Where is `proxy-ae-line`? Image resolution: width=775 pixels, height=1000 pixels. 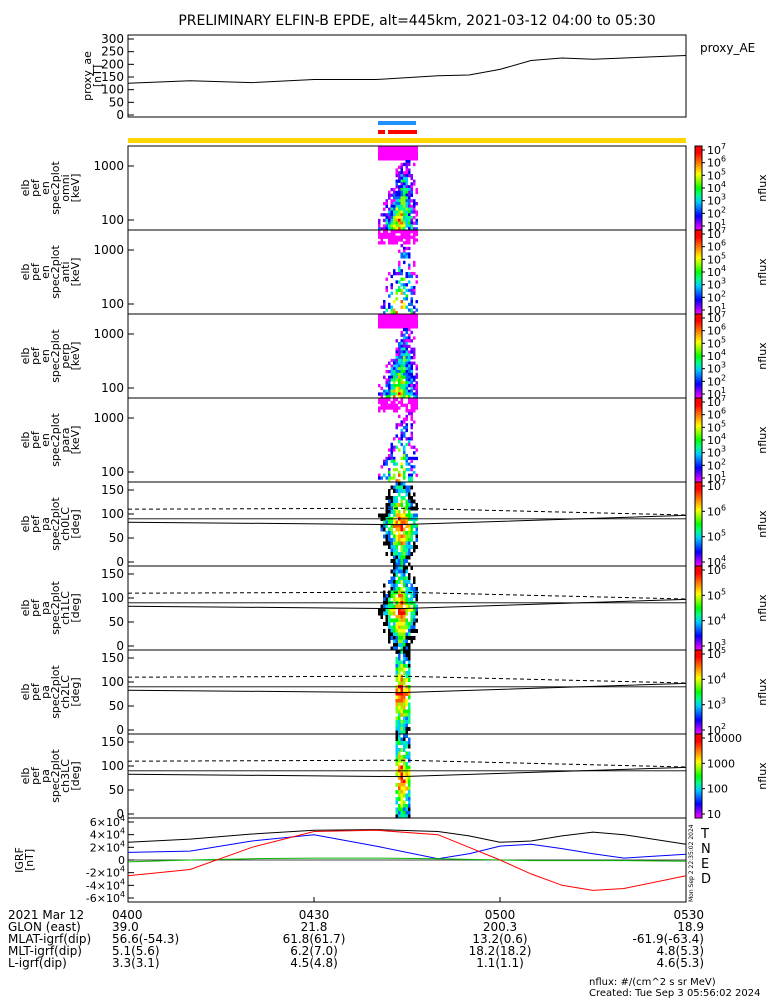
proxy-ae-line is located at coordinates (407, 69).